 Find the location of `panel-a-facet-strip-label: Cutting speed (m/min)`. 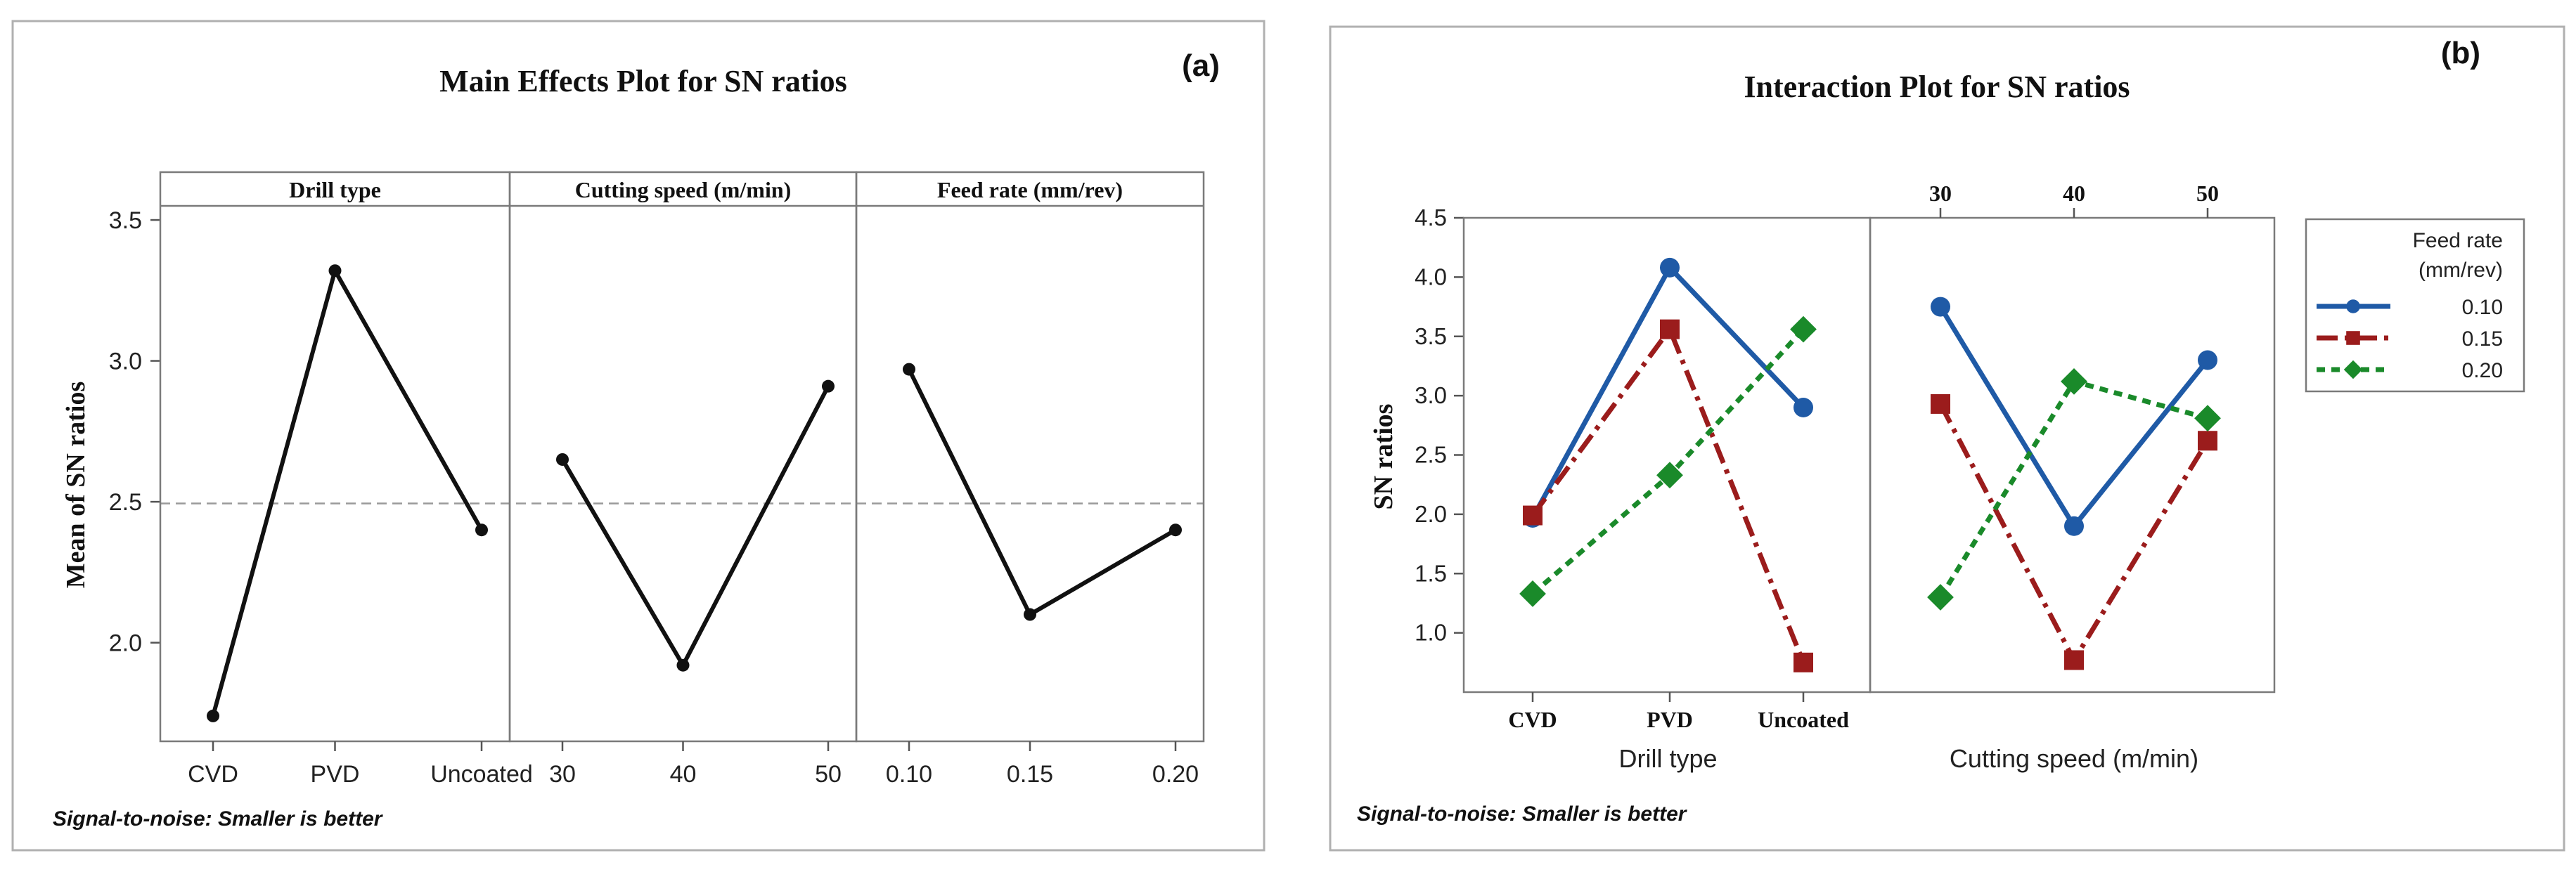

panel-a-facet-strip-label: Cutting speed (m/min) is located at coordinates (683, 190).